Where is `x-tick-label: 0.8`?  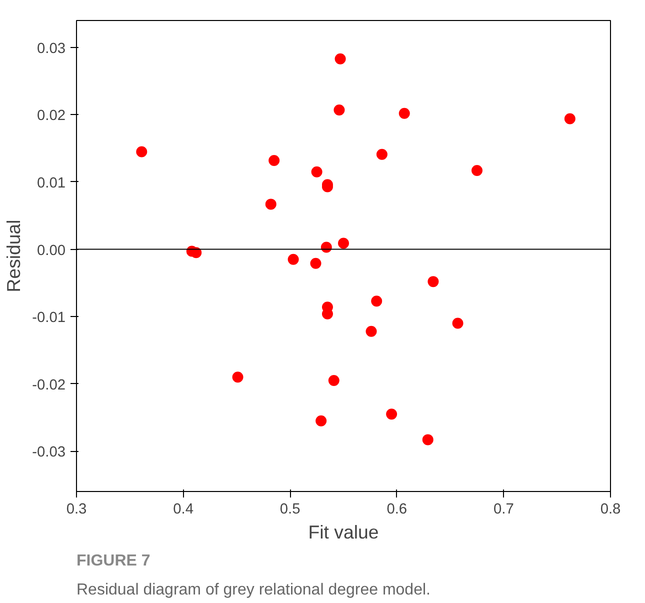 x-tick-label: 0.8 is located at coordinates (610, 510).